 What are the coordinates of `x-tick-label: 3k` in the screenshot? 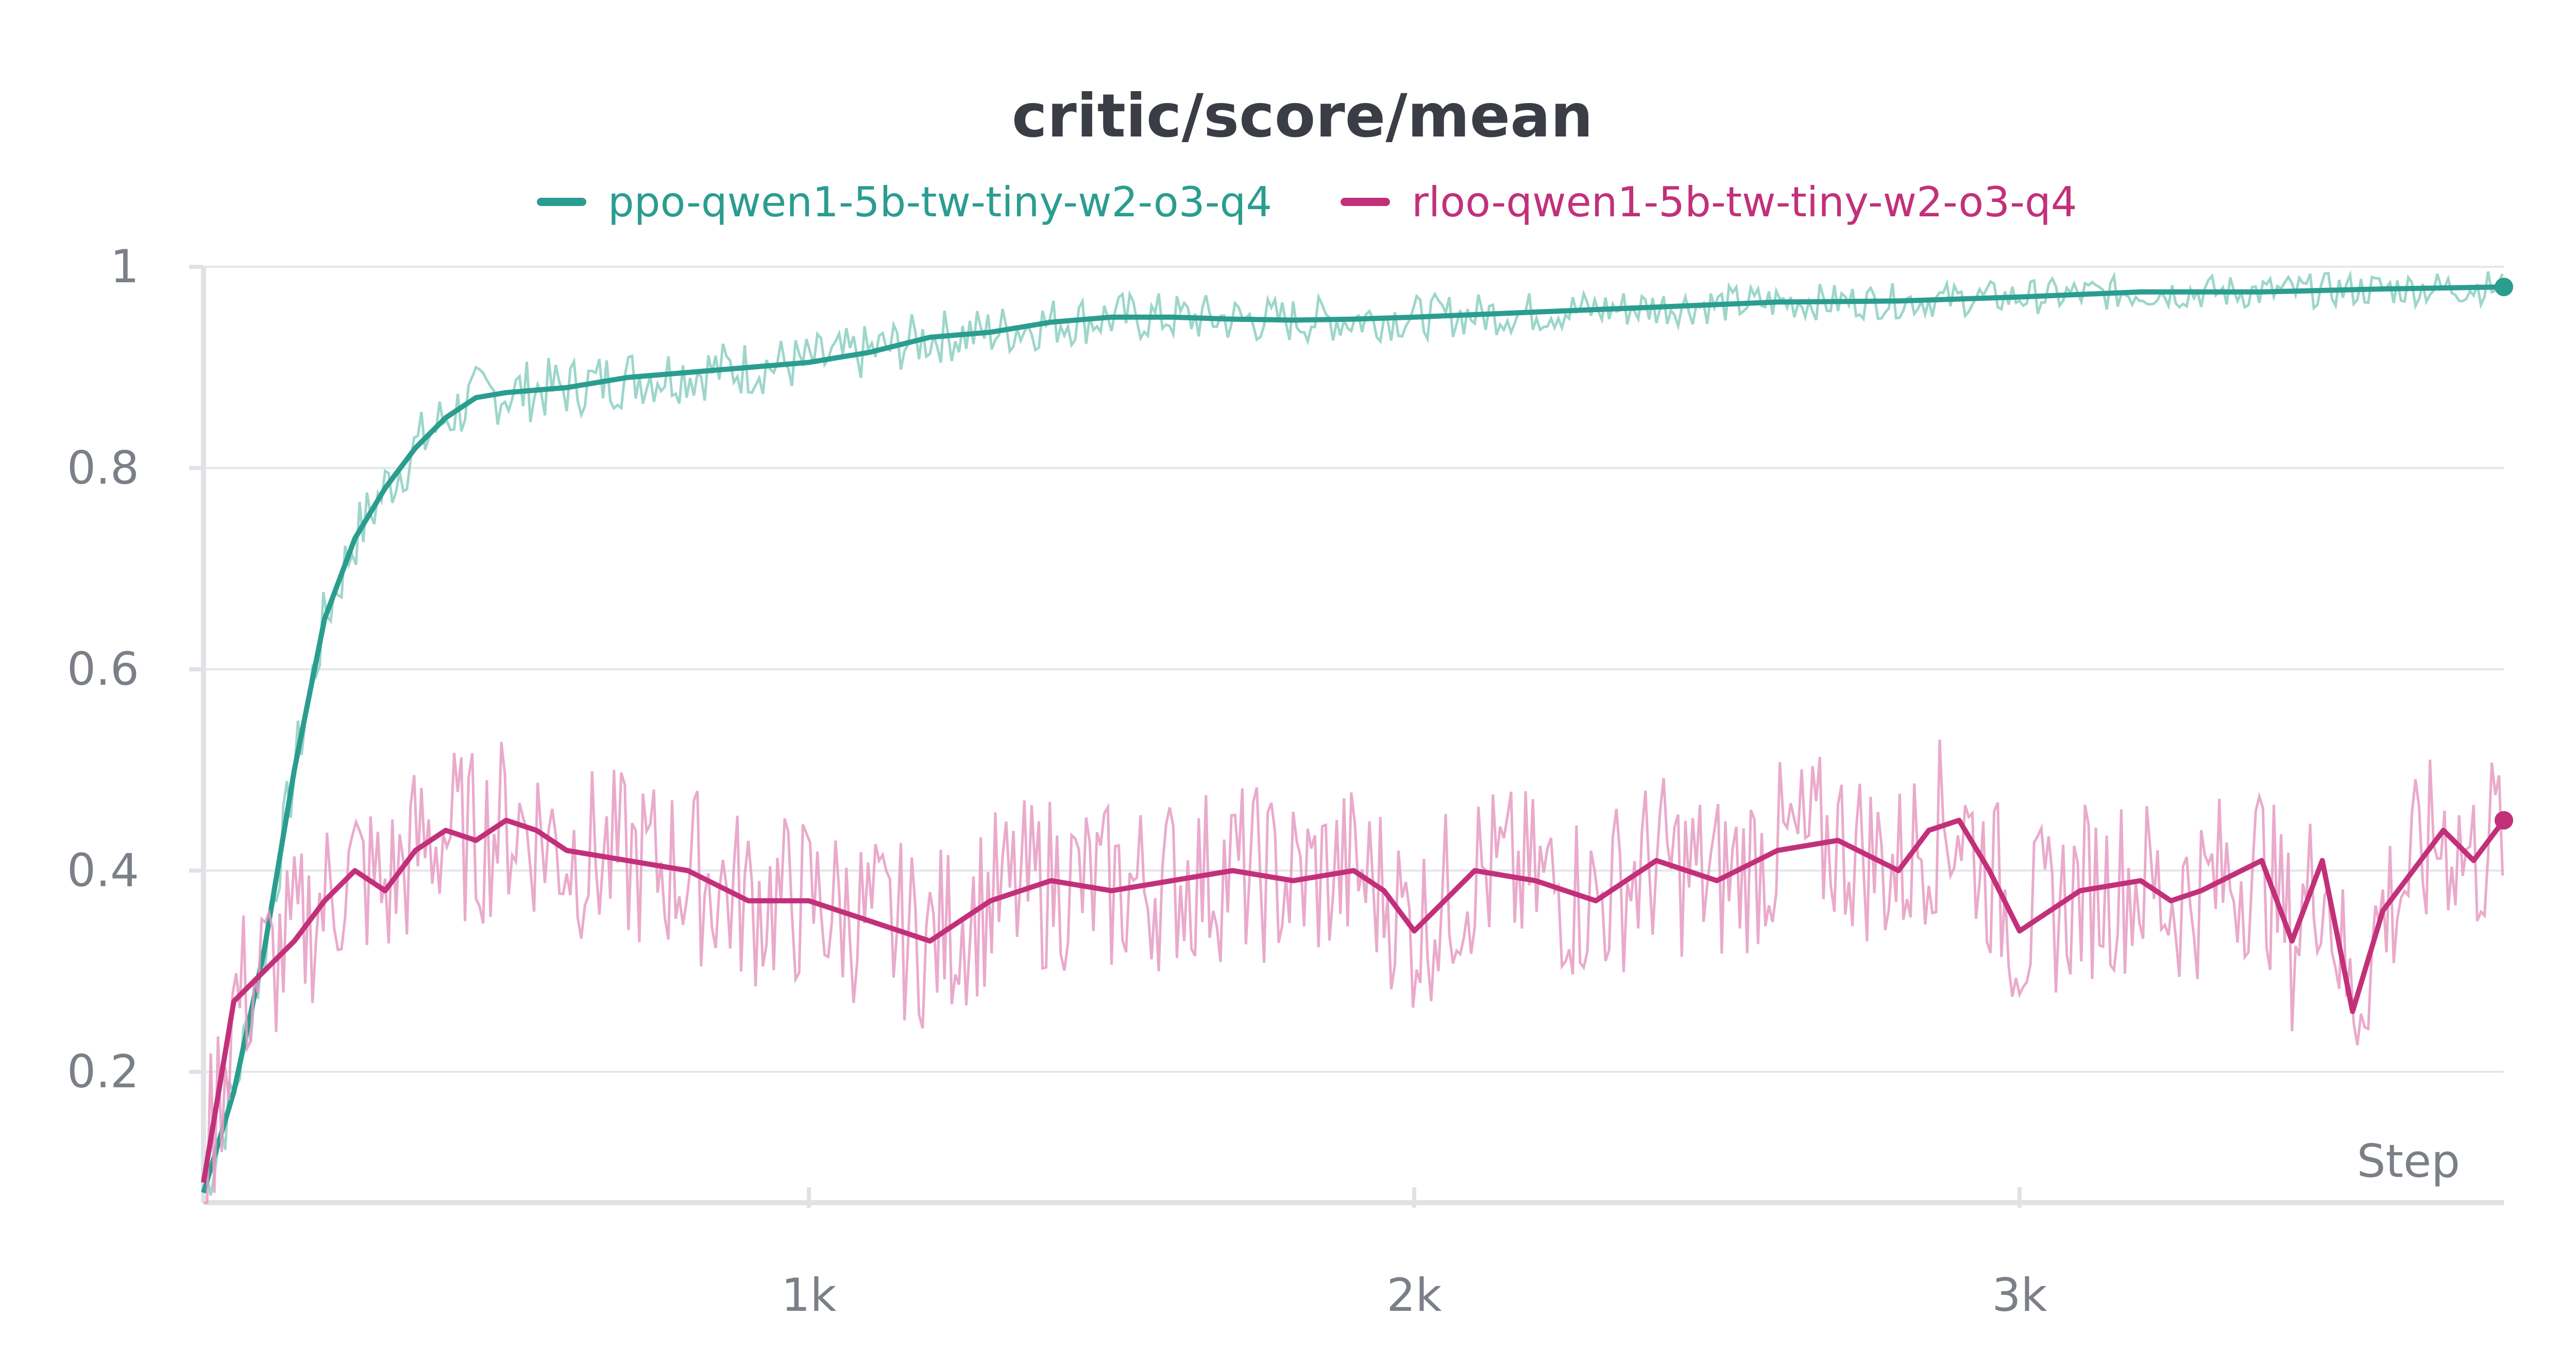 It's located at (2020, 1295).